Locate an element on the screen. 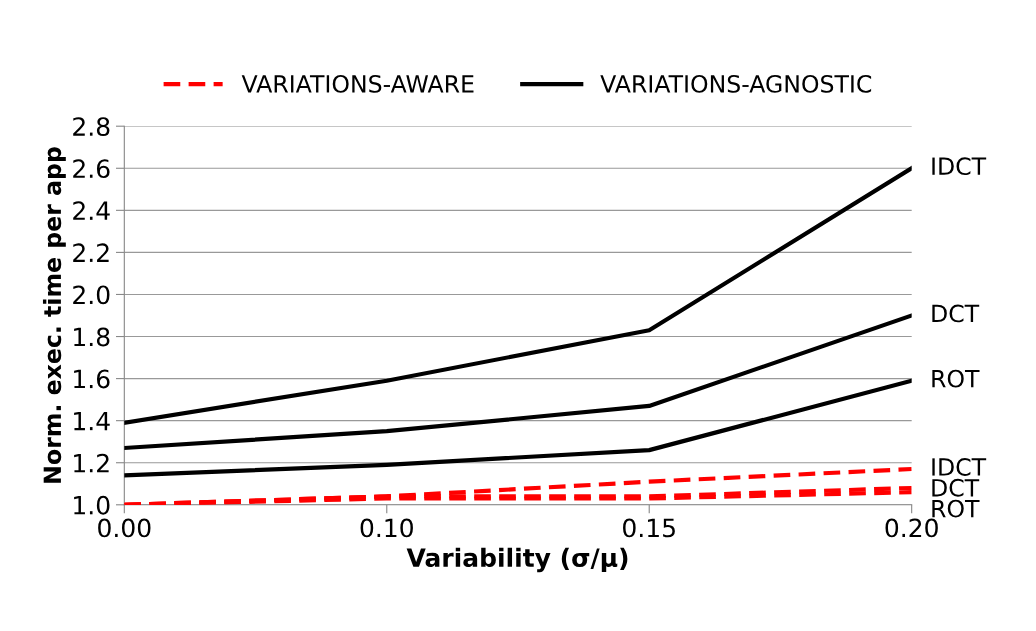 This screenshot has height=631, width=1036. x-axis-title: Variability (σ/μ) is located at coordinates (517, 560).